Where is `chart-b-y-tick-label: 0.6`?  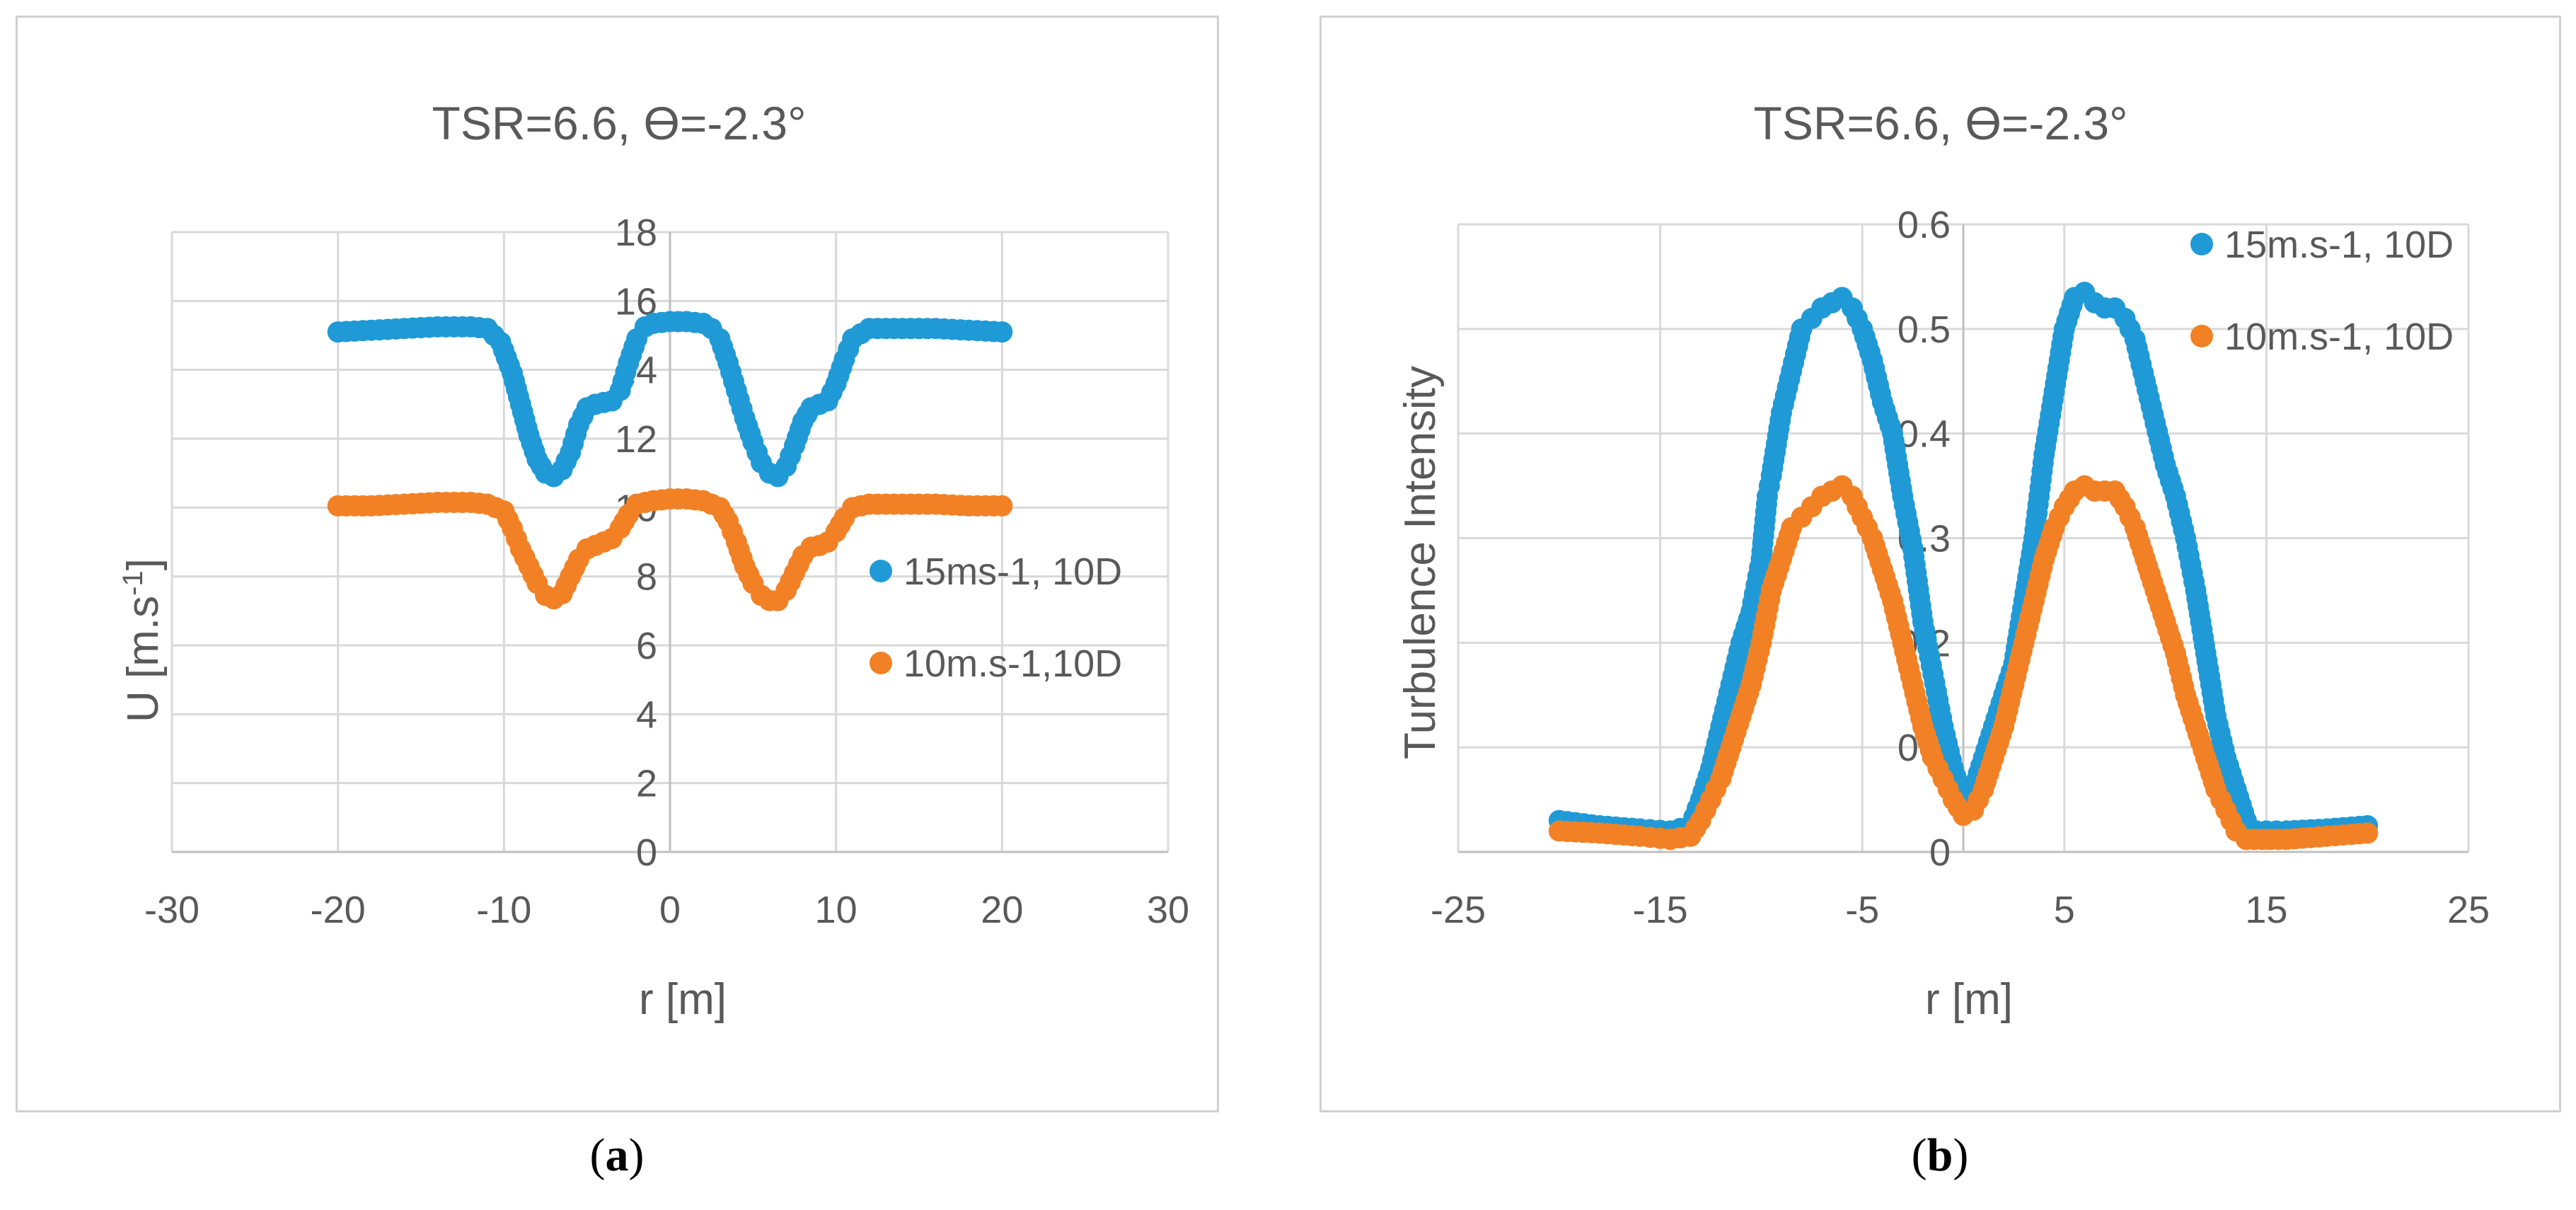 chart-b-y-tick-label: 0.6 is located at coordinates (1924, 225).